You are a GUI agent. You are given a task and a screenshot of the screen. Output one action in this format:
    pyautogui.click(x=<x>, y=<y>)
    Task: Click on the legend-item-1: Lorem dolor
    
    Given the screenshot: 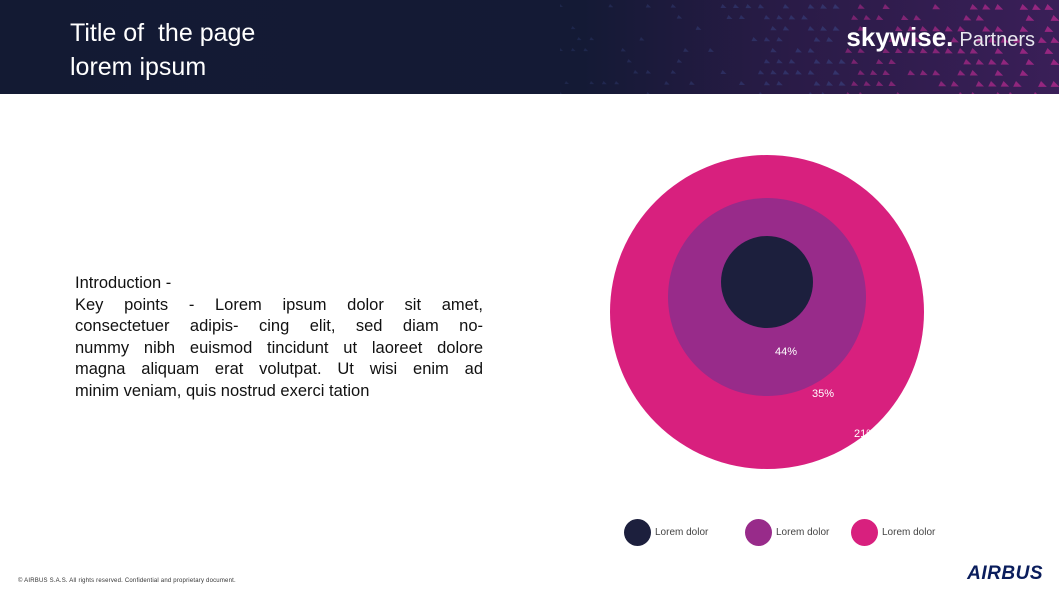 What is the action you would take?
    pyautogui.click(x=666, y=532)
    